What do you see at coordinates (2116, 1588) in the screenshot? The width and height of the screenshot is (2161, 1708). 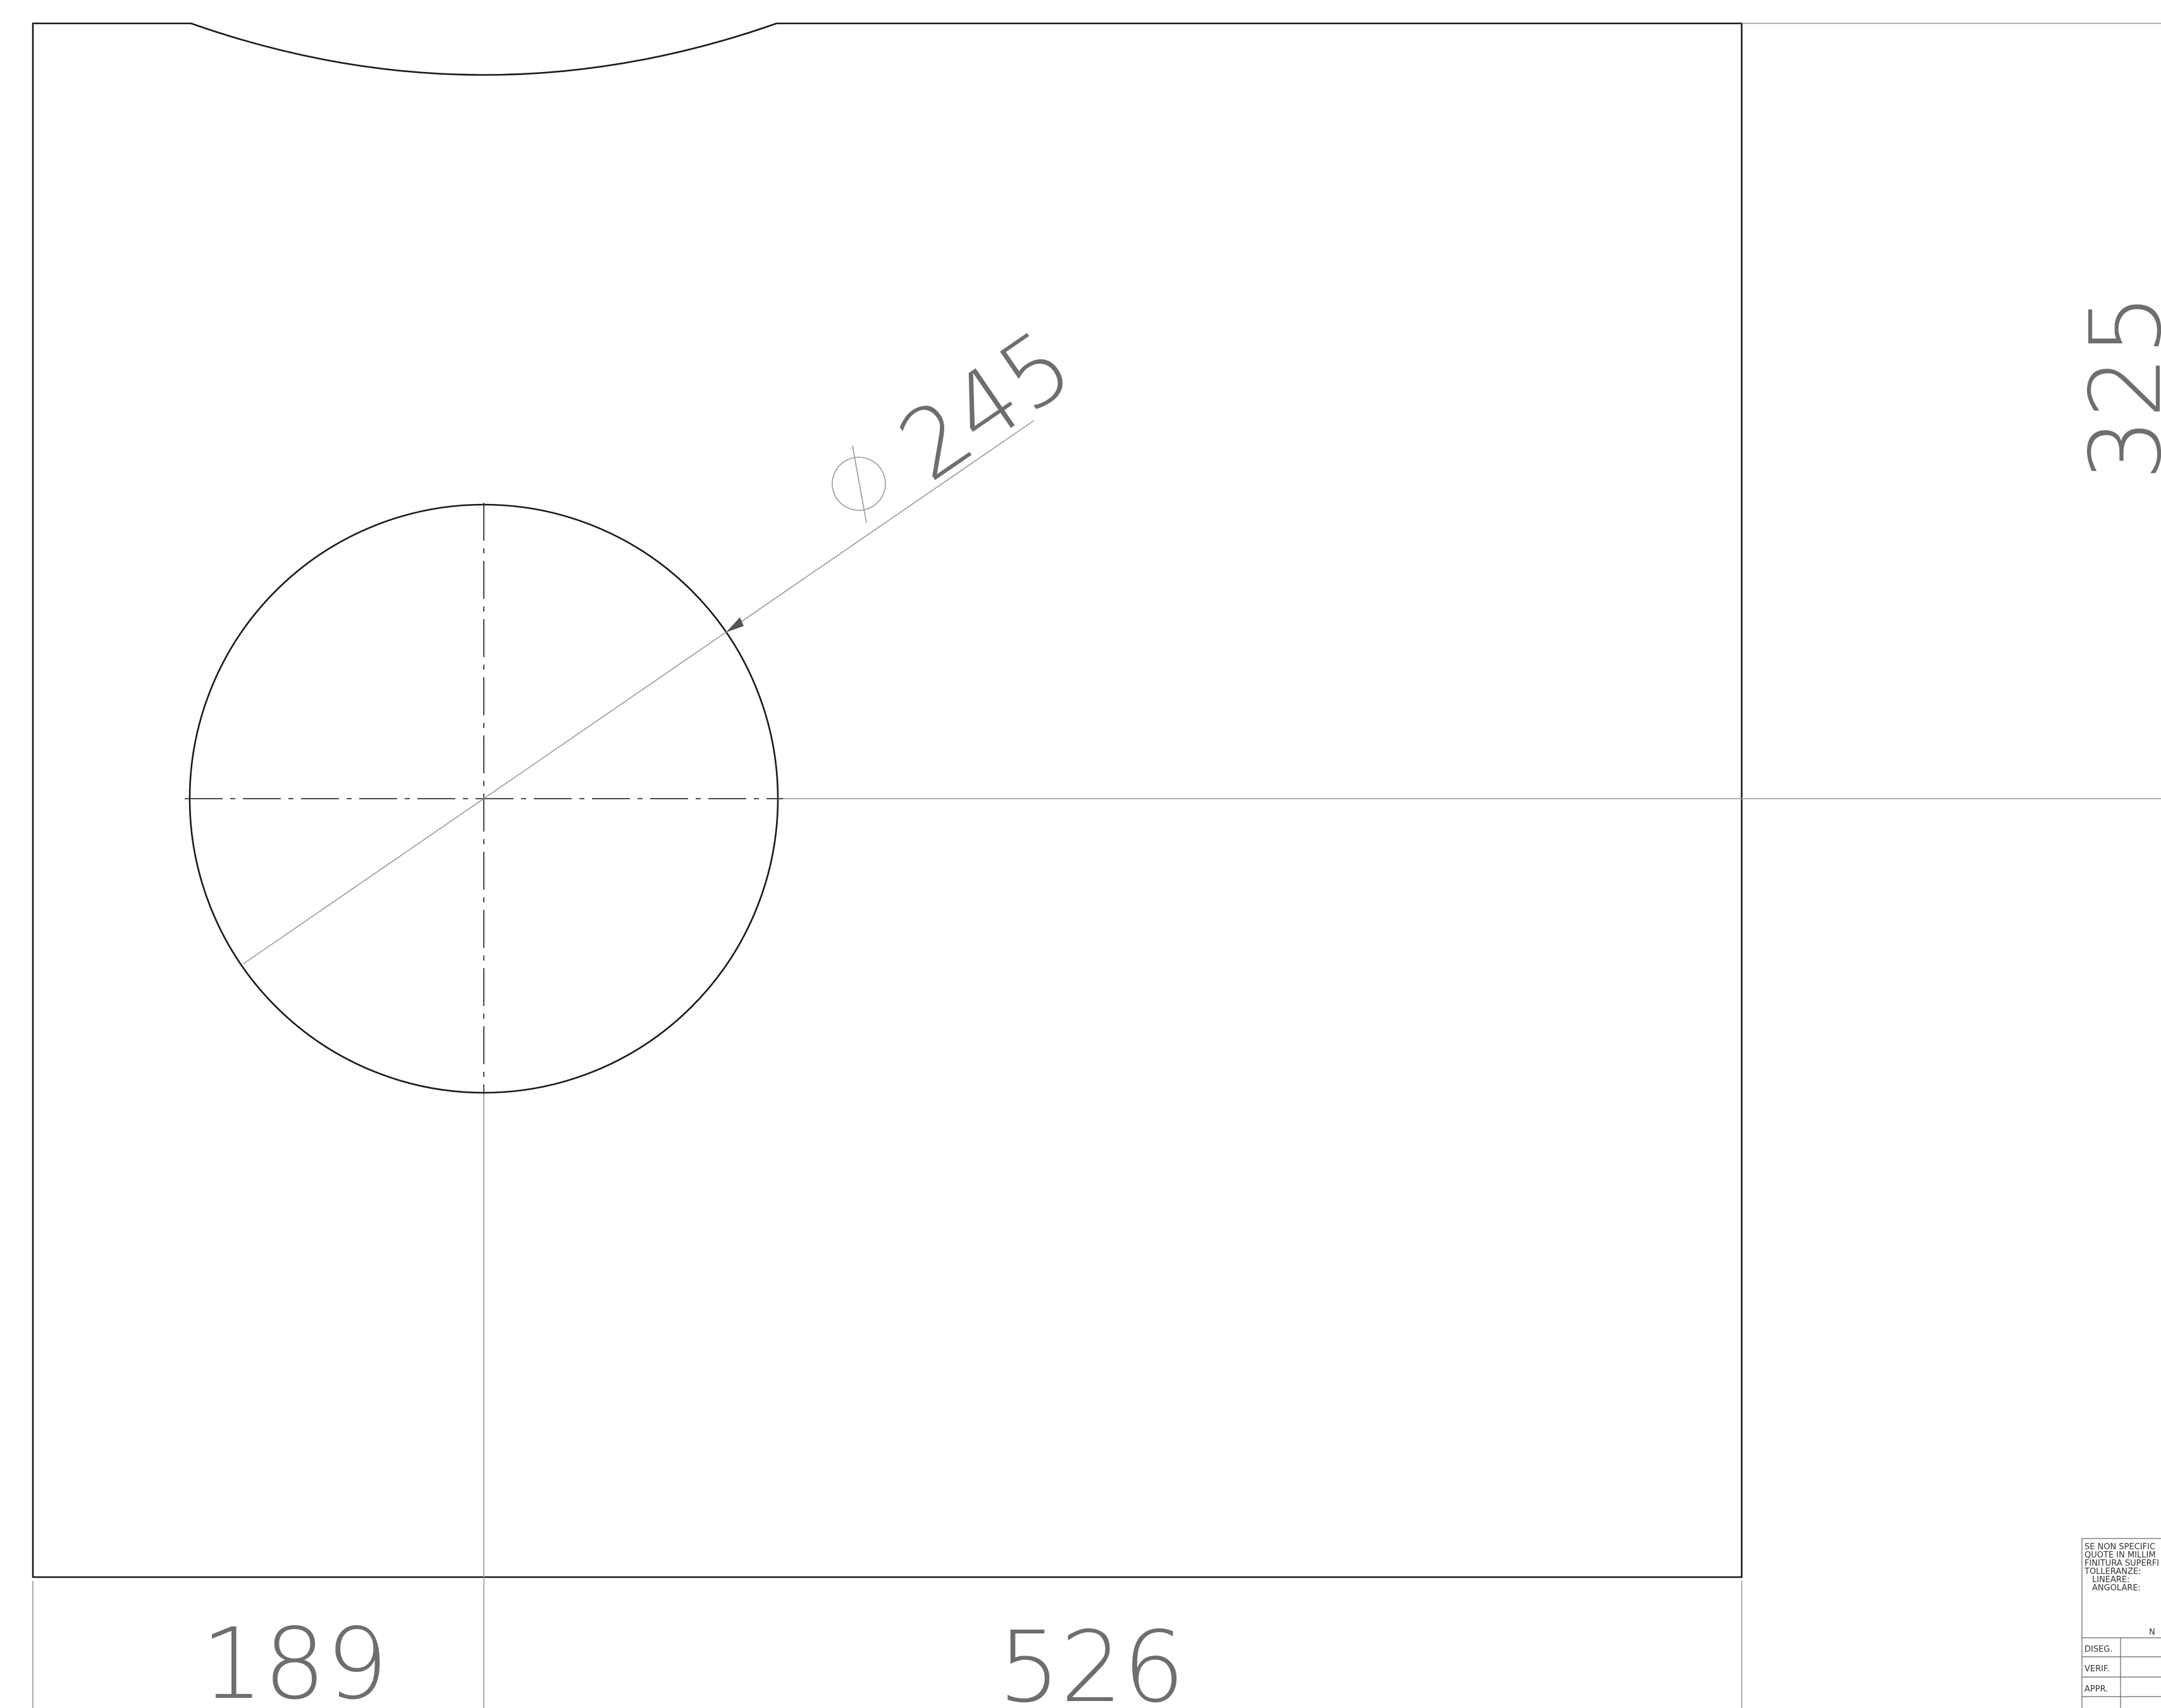 I see `title-block-note-6: ANGOLARE:` at bounding box center [2116, 1588].